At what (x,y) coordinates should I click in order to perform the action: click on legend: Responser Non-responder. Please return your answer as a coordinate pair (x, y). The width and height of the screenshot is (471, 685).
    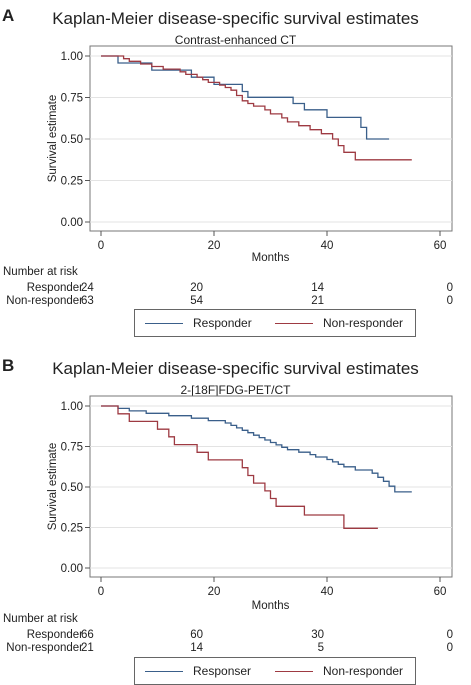
    Looking at the image, I should click on (275, 671).